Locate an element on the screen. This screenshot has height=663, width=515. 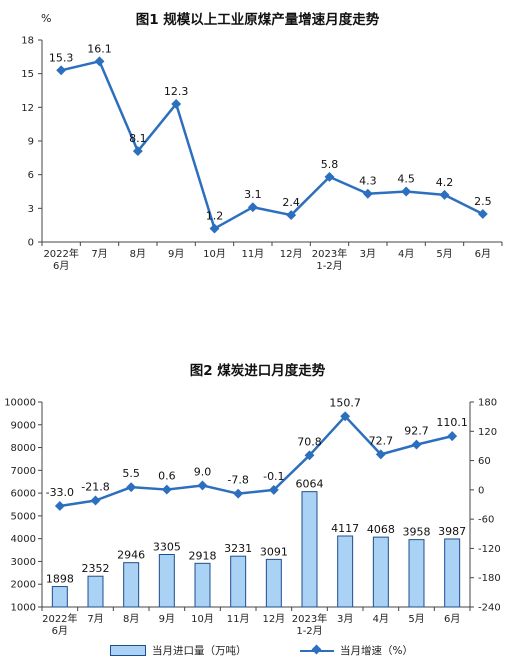
chart1-unit-label: % is located at coordinates (46, 18).